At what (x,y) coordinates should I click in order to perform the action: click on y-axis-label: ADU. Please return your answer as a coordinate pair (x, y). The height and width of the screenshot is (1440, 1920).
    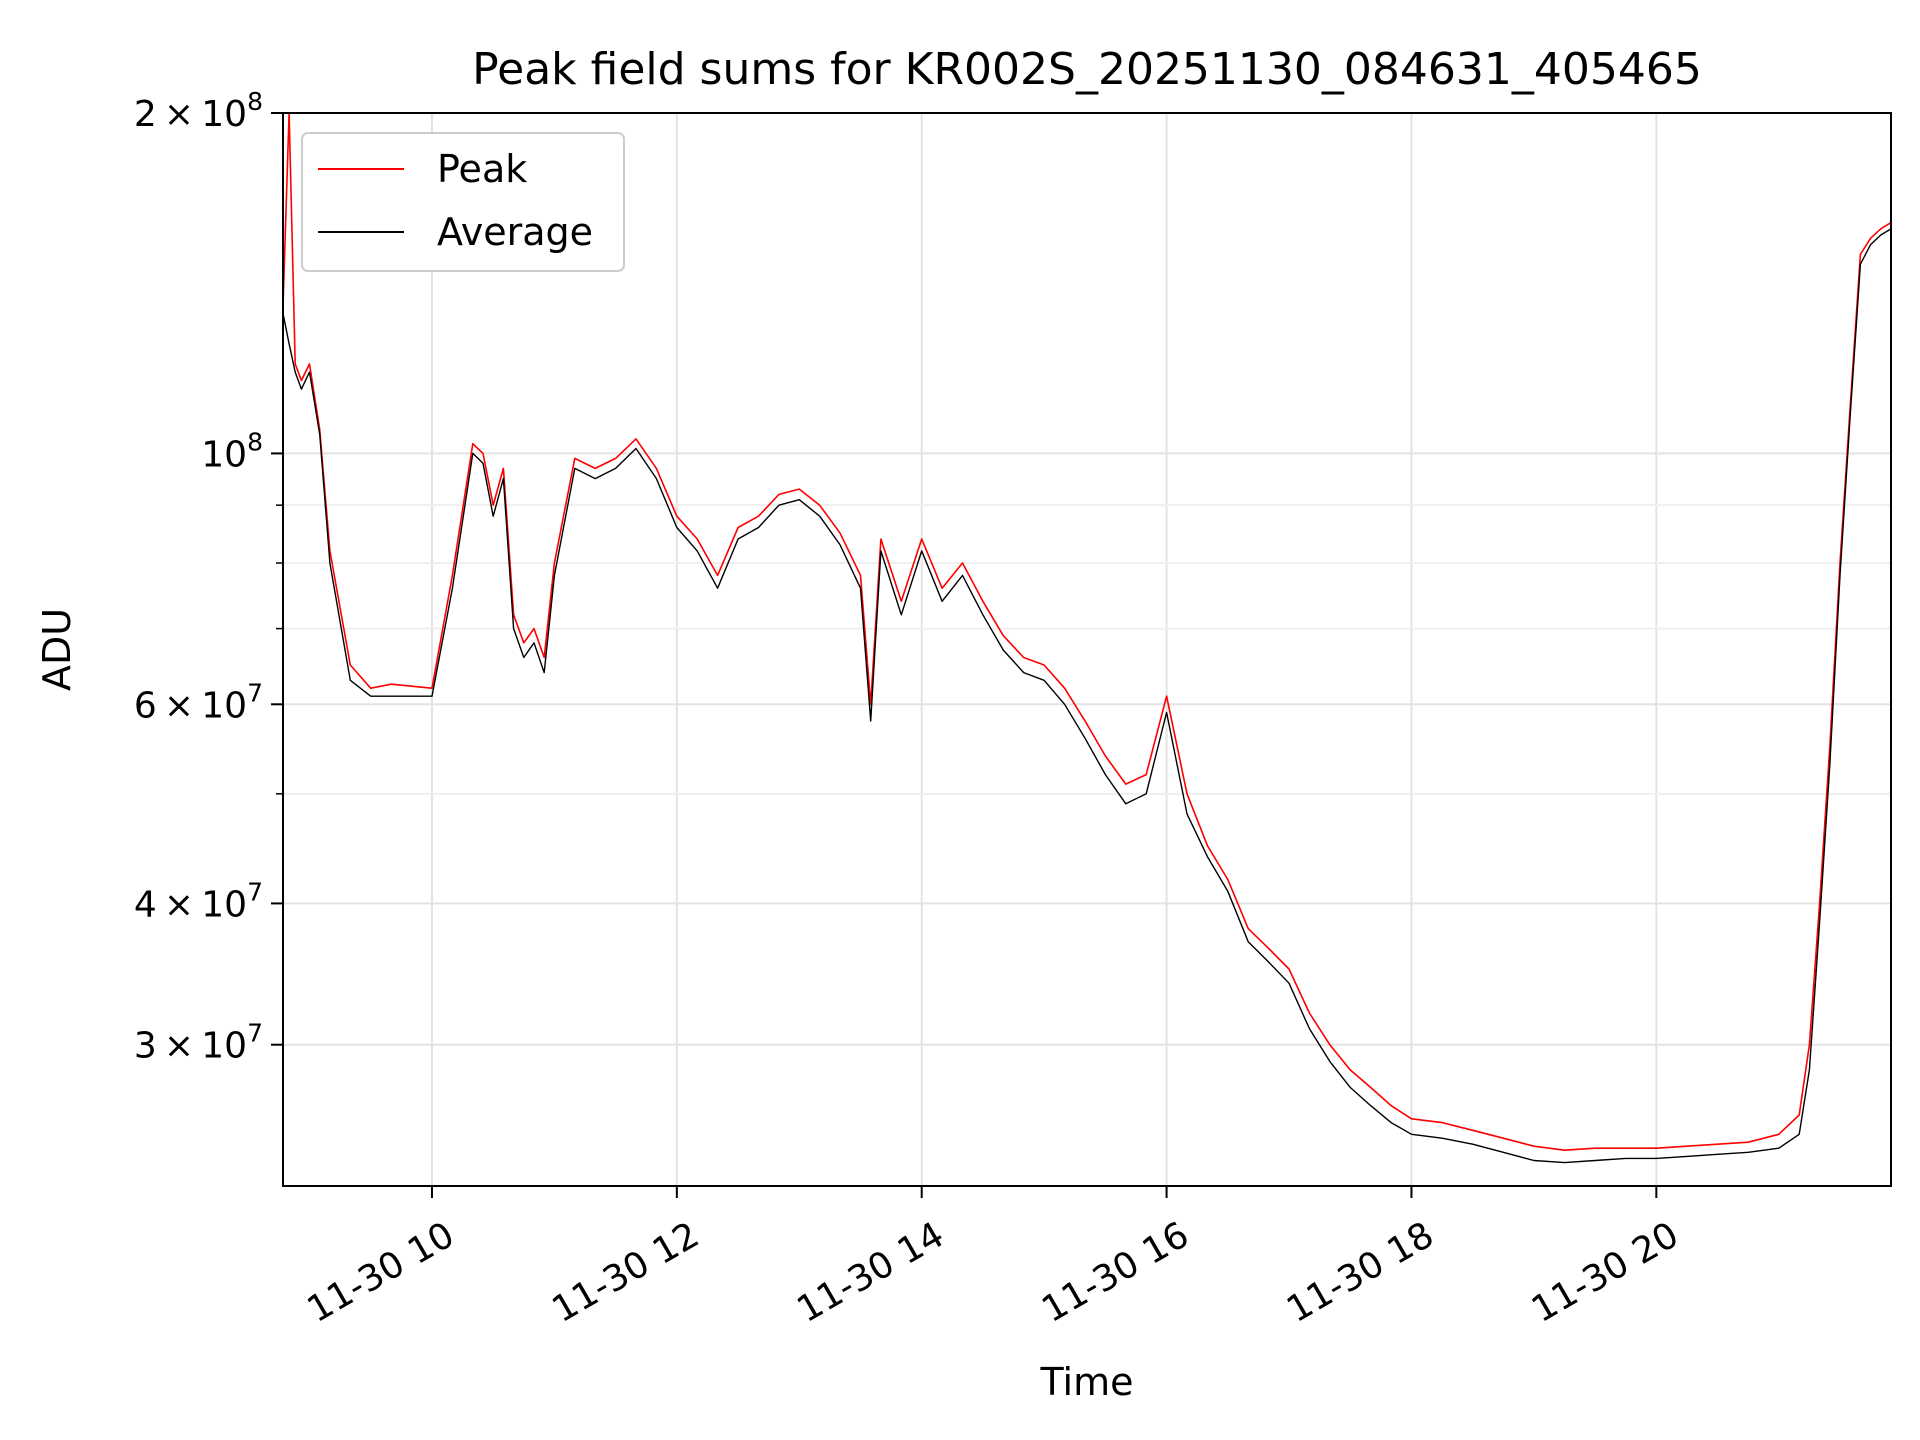
    Looking at the image, I should click on (57, 649).